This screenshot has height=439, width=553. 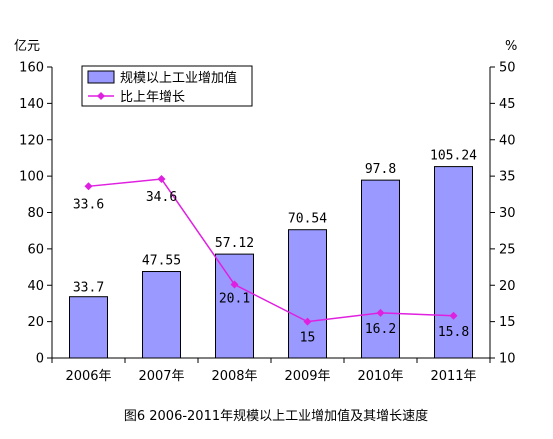 I want to click on x-tick-label: 2008年, so click(x=234, y=376).